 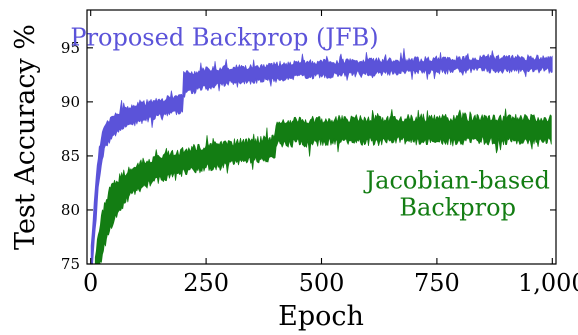 What do you see at coordinates (206, 283) in the screenshot?
I see `x-tick-label: 250` at bounding box center [206, 283].